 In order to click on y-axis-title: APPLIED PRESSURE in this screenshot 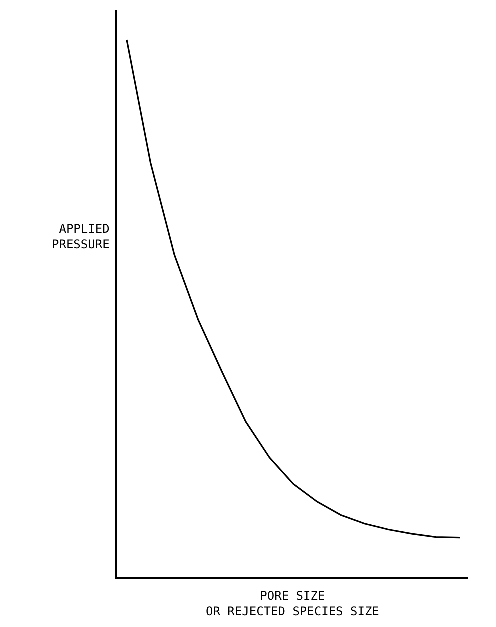, I will do `click(81, 237)`.